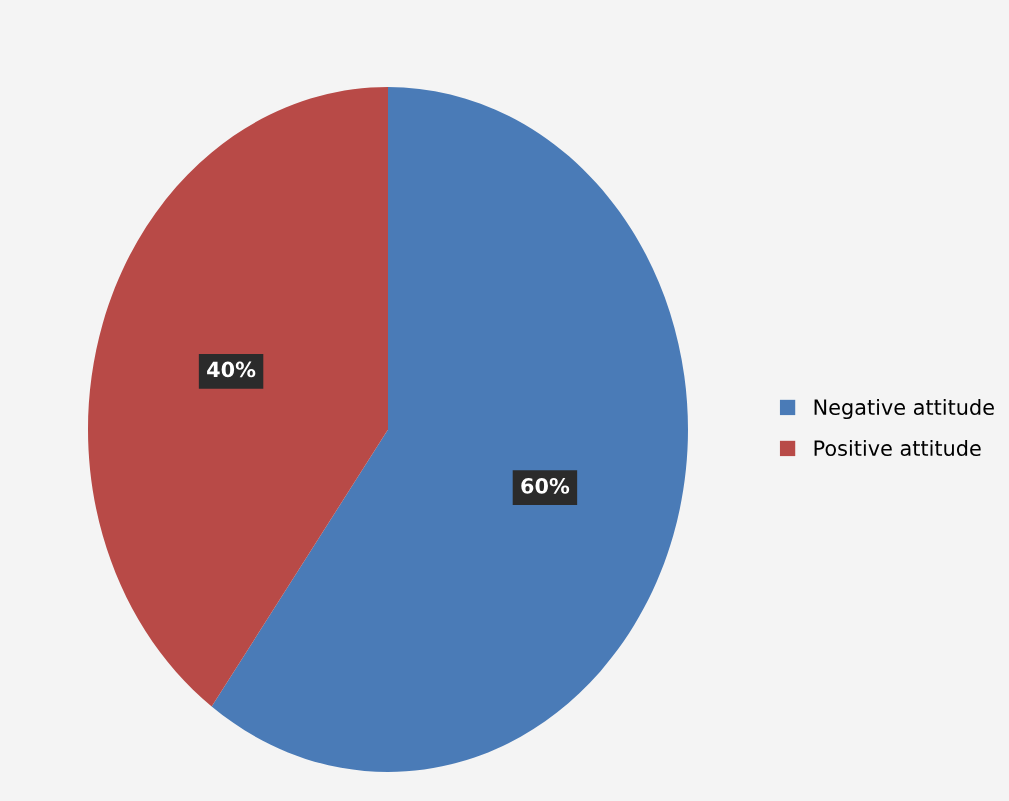 The image size is (1009, 801). Describe the element at coordinates (897, 448) in the screenshot. I see `legend-label: Positive attitude` at that location.